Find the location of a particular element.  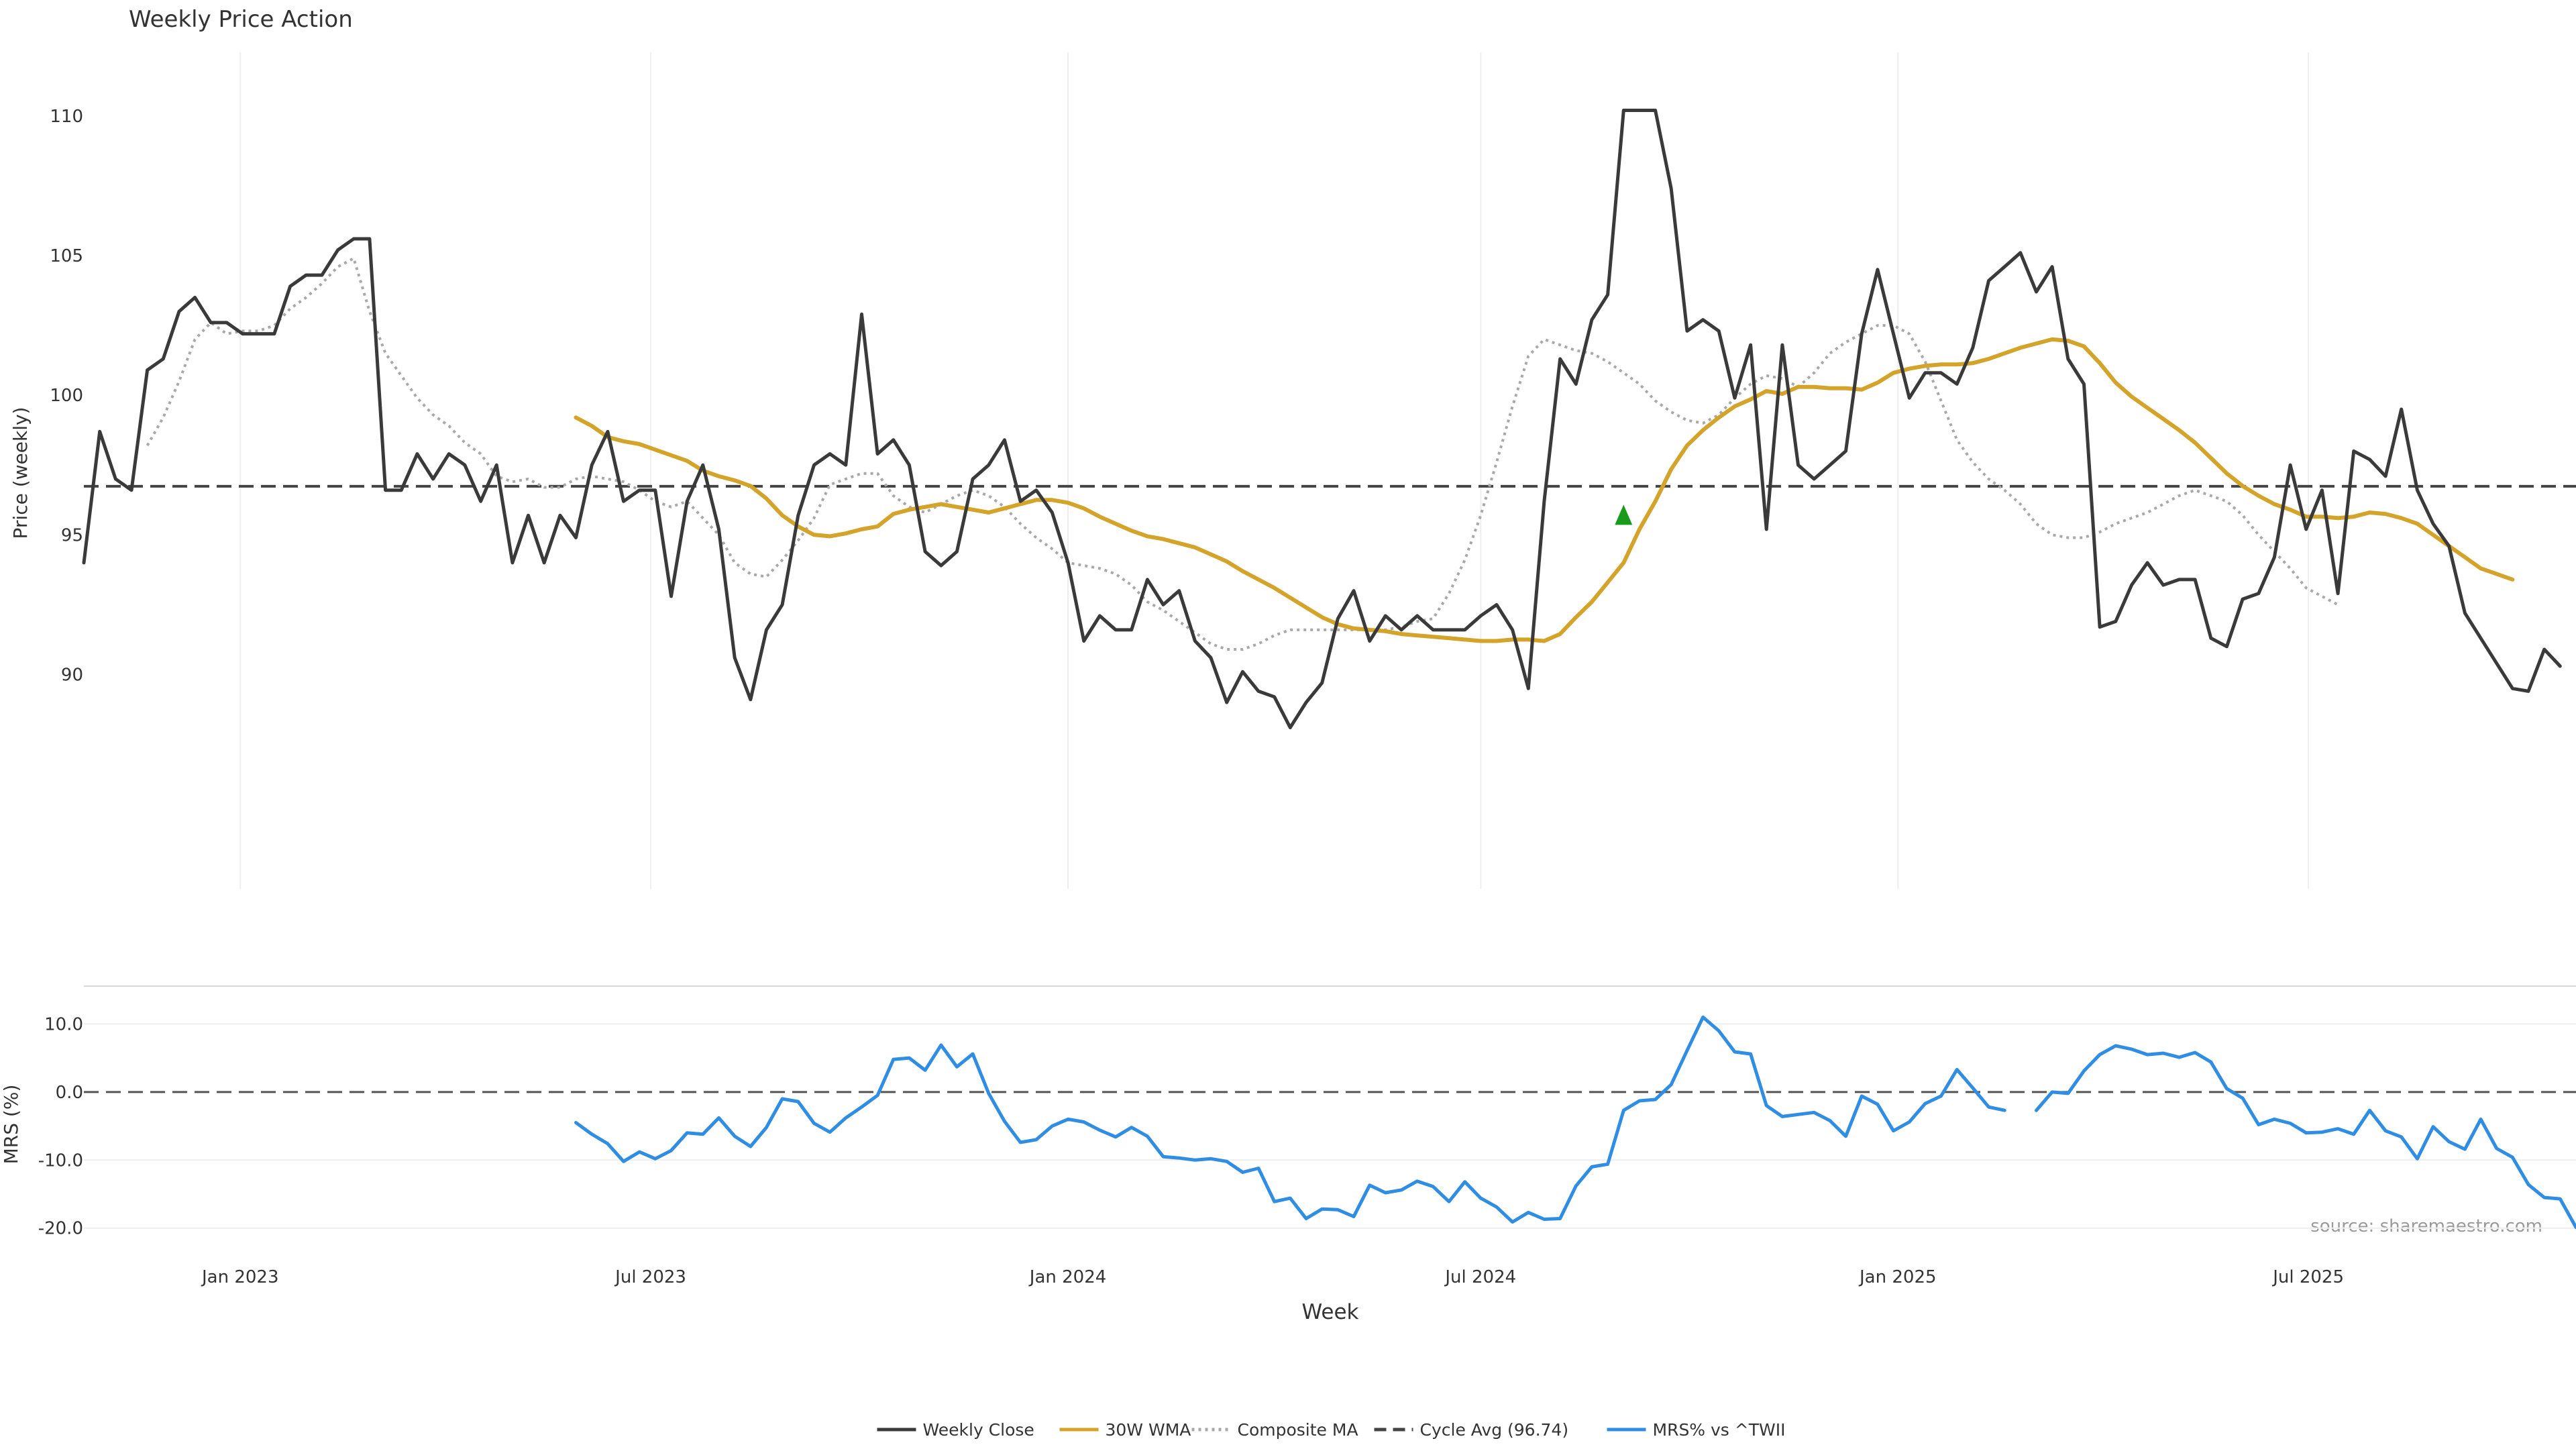

price-y-tick-label: 95 is located at coordinates (72, 535).